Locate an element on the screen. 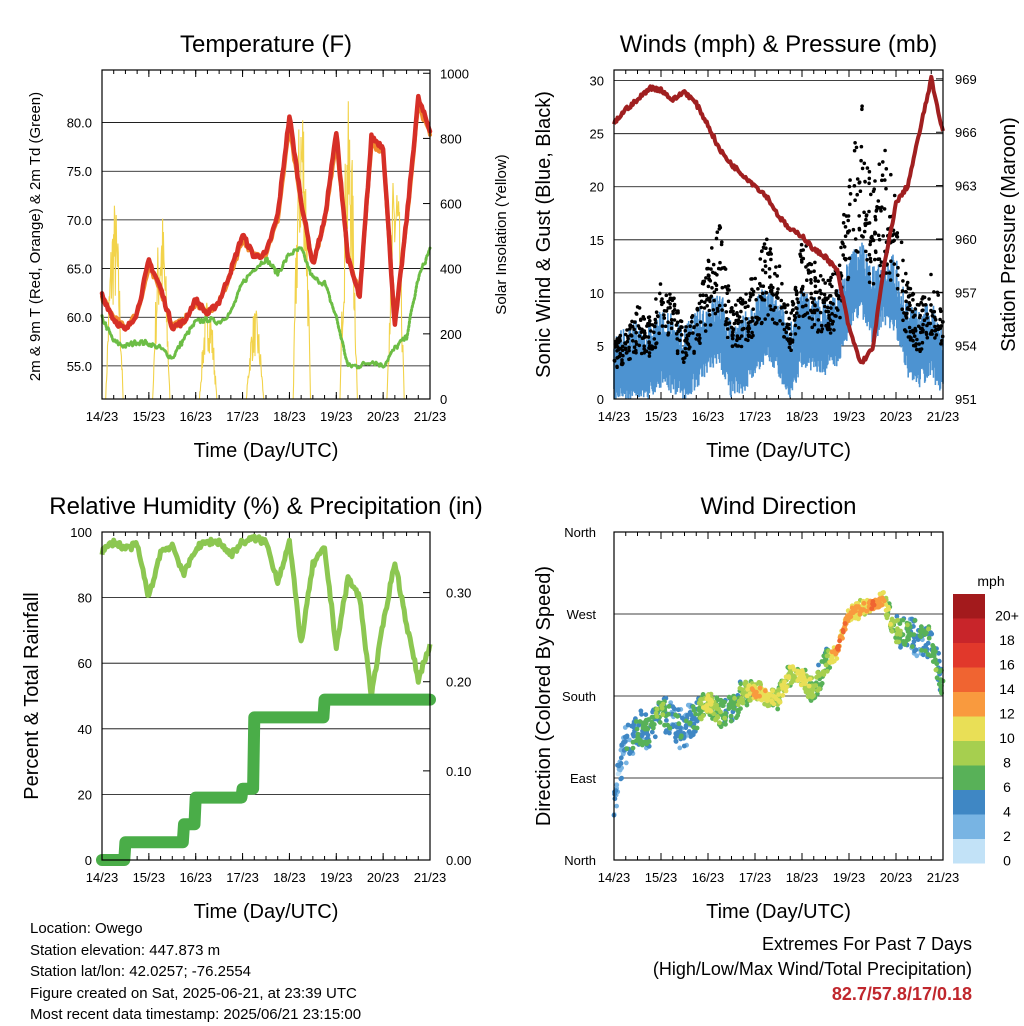 This screenshot has width=1024, height=1026. colorbar-tick: 20+ is located at coordinates (1007, 615).